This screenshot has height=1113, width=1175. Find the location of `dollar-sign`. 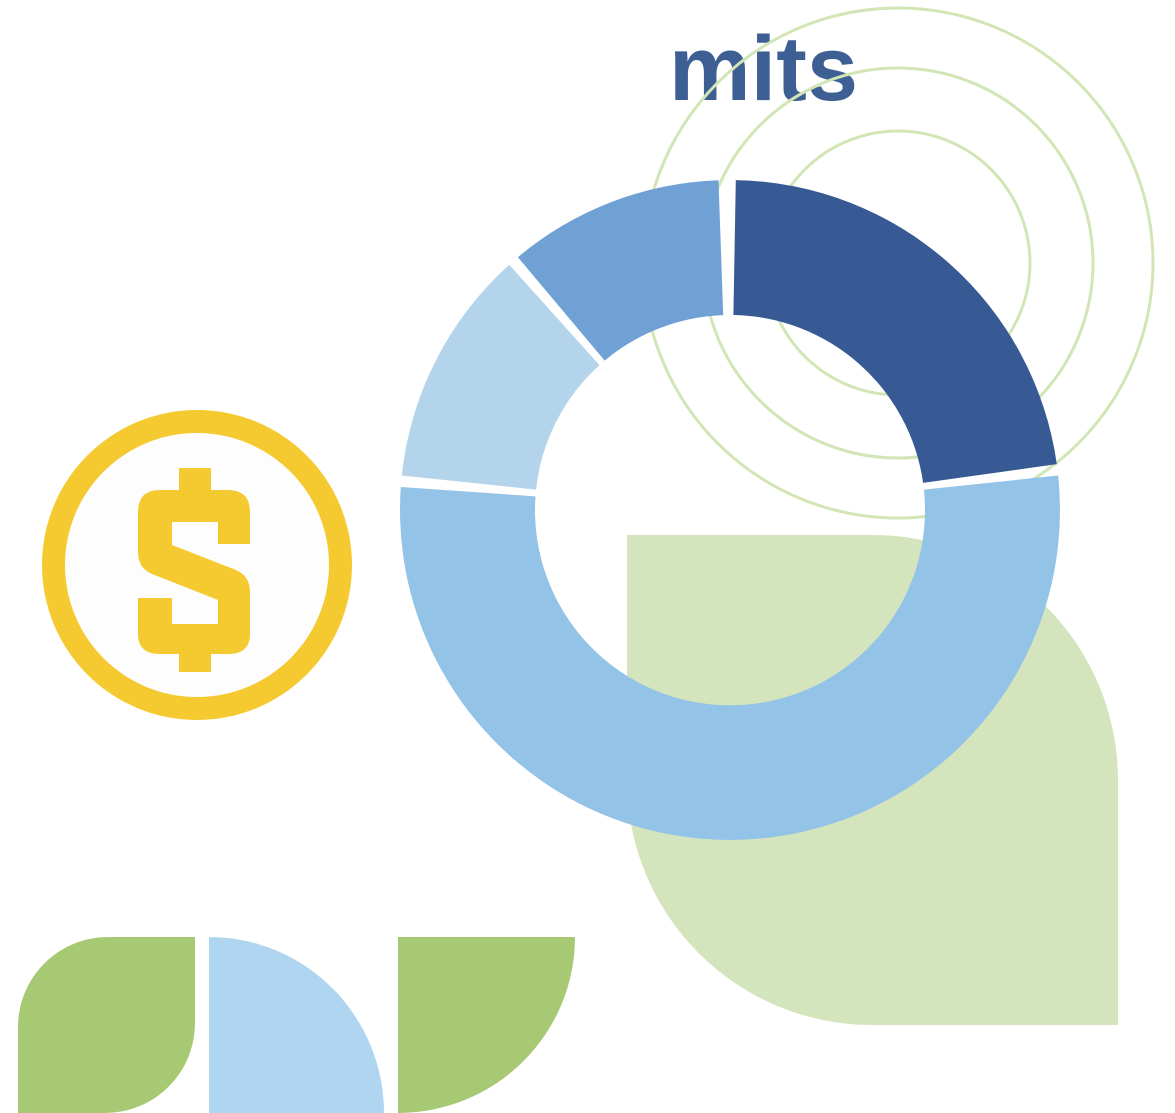

dollar-sign is located at coordinates (194, 570).